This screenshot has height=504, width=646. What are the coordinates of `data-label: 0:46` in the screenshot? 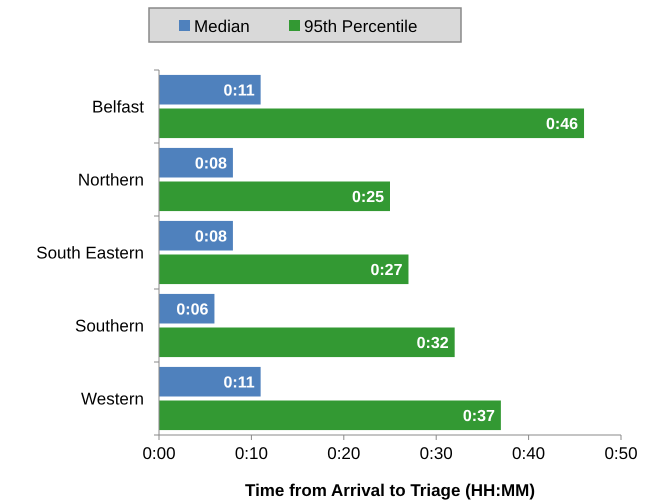 It's located at (562, 124).